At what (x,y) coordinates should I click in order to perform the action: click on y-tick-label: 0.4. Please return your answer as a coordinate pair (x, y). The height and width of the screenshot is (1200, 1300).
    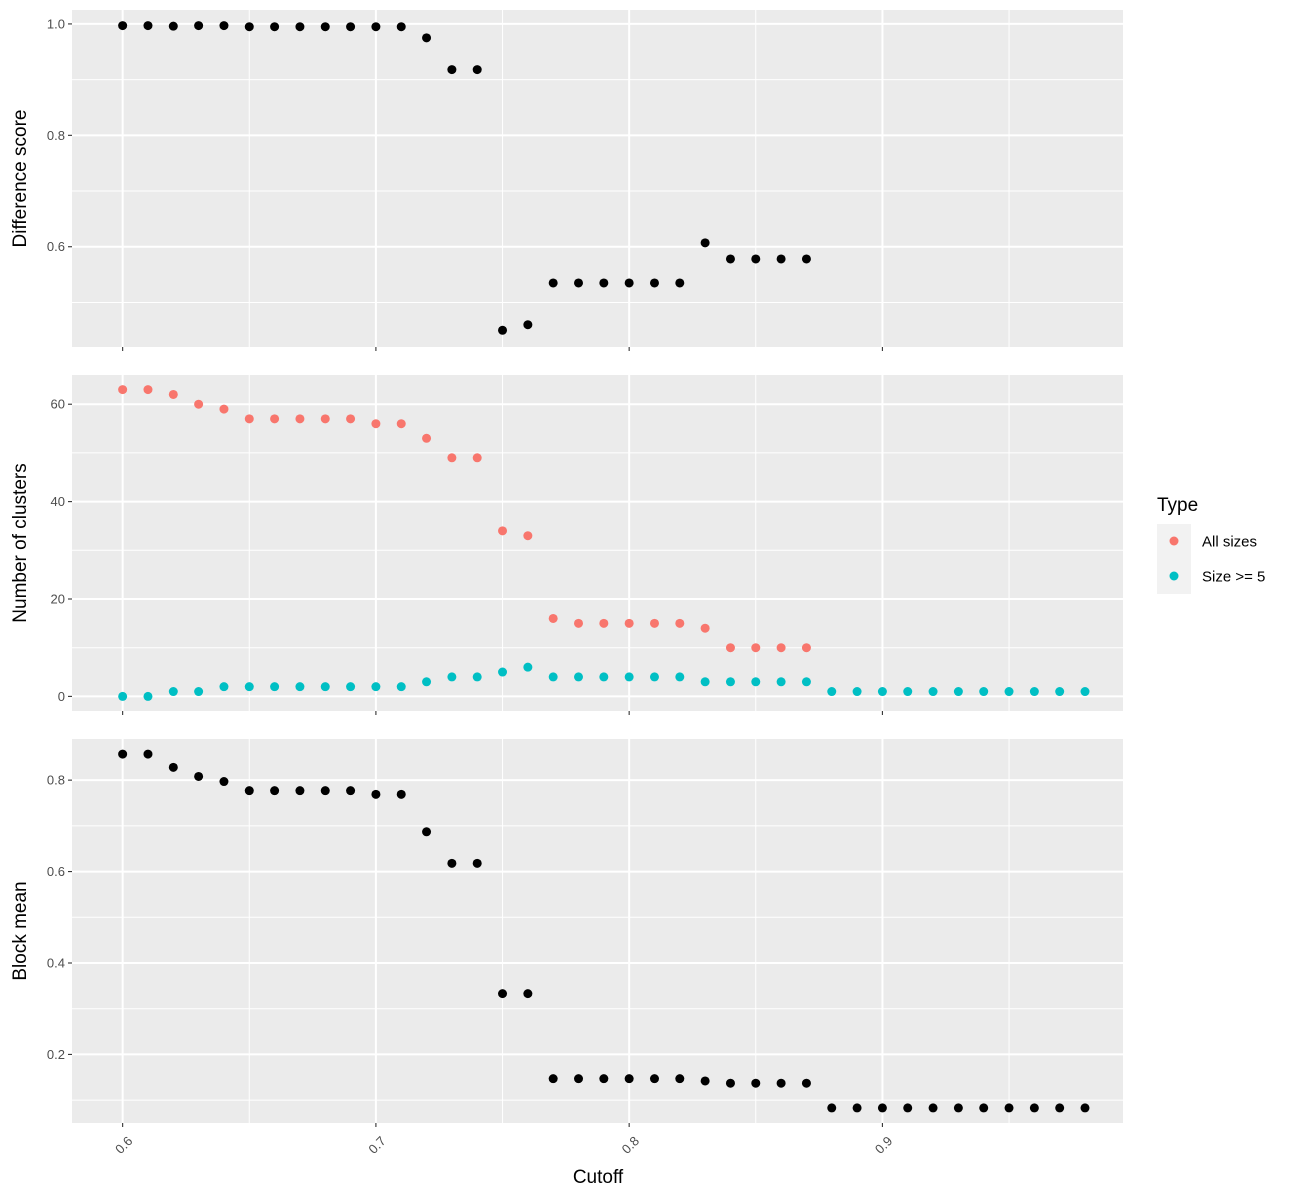
    Looking at the image, I should click on (56, 963).